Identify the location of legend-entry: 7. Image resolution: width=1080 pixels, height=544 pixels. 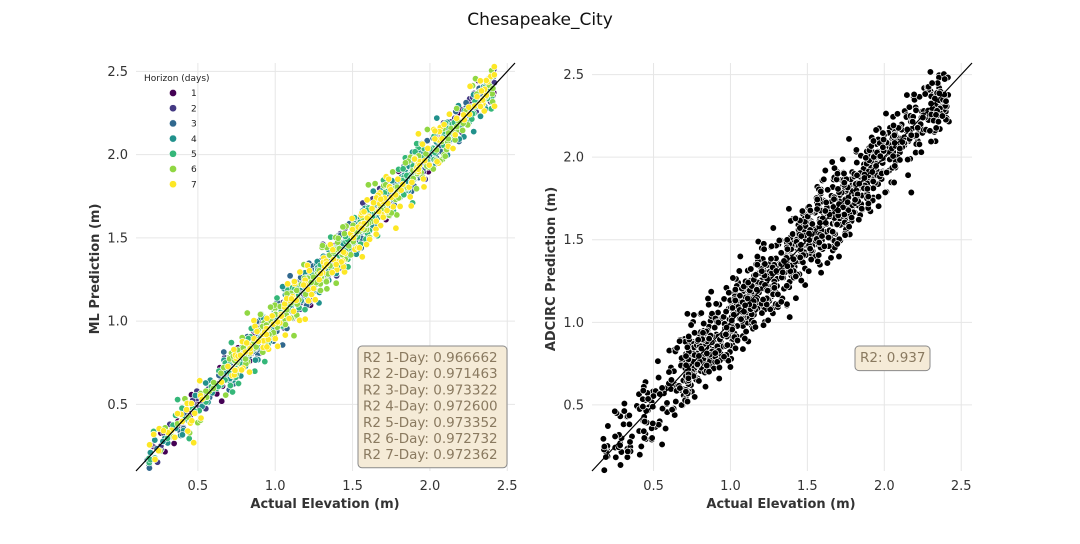
(194, 185).